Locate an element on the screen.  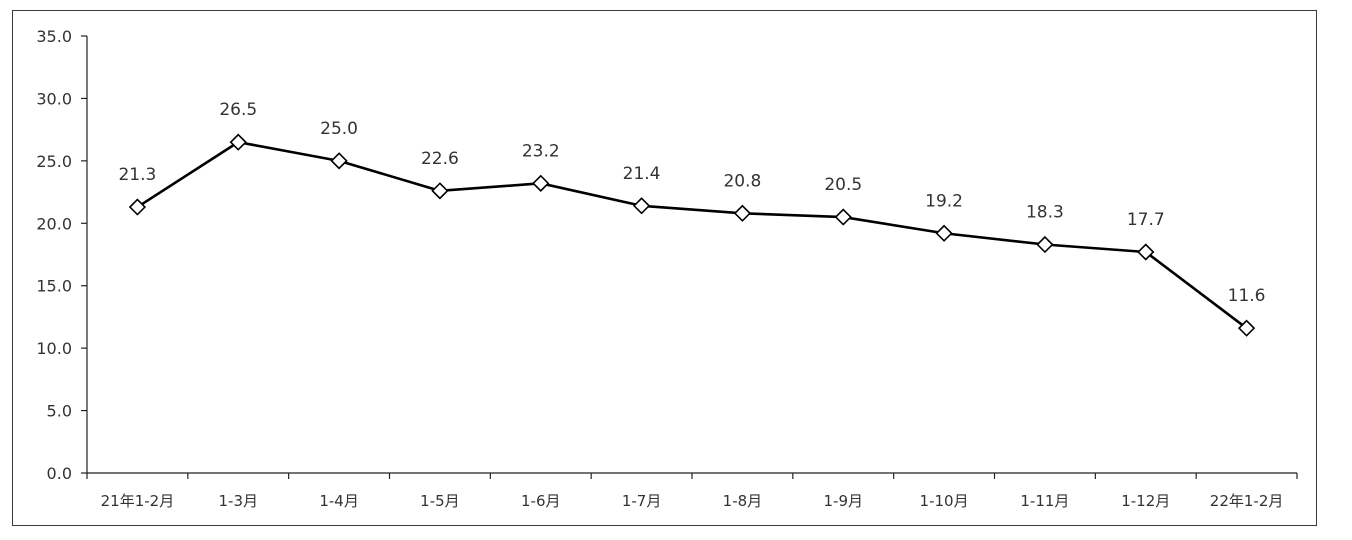
data-label: 20.5 is located at coordinates (843, 185).